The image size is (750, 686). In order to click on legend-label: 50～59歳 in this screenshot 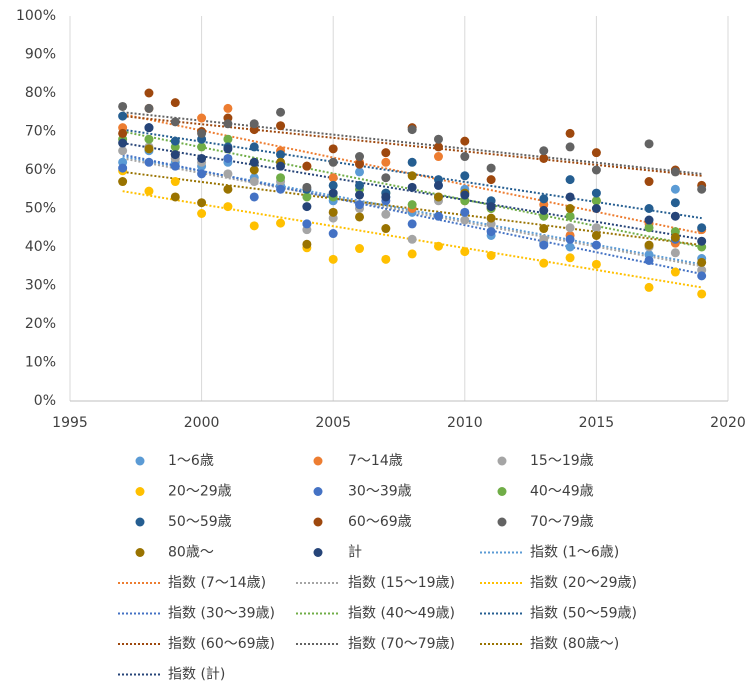, I will do `click(200, 522)`.